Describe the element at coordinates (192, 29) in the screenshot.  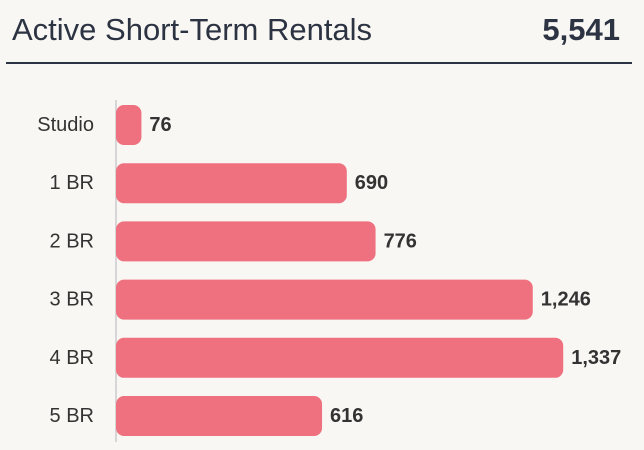
I see `chart-title: Active Short-Term Rentals` at that location.